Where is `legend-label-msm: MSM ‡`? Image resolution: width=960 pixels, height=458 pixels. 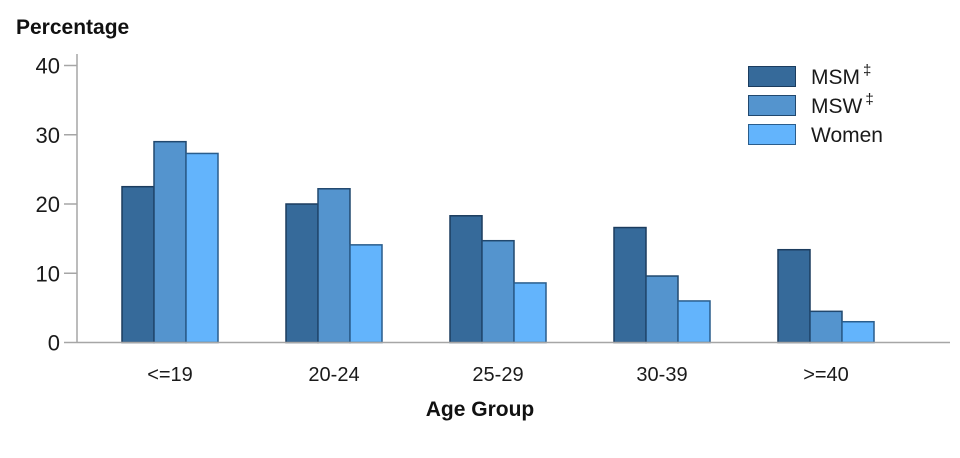
legend-label-msm: MSM ‡ is located at coordinates (841, 75).